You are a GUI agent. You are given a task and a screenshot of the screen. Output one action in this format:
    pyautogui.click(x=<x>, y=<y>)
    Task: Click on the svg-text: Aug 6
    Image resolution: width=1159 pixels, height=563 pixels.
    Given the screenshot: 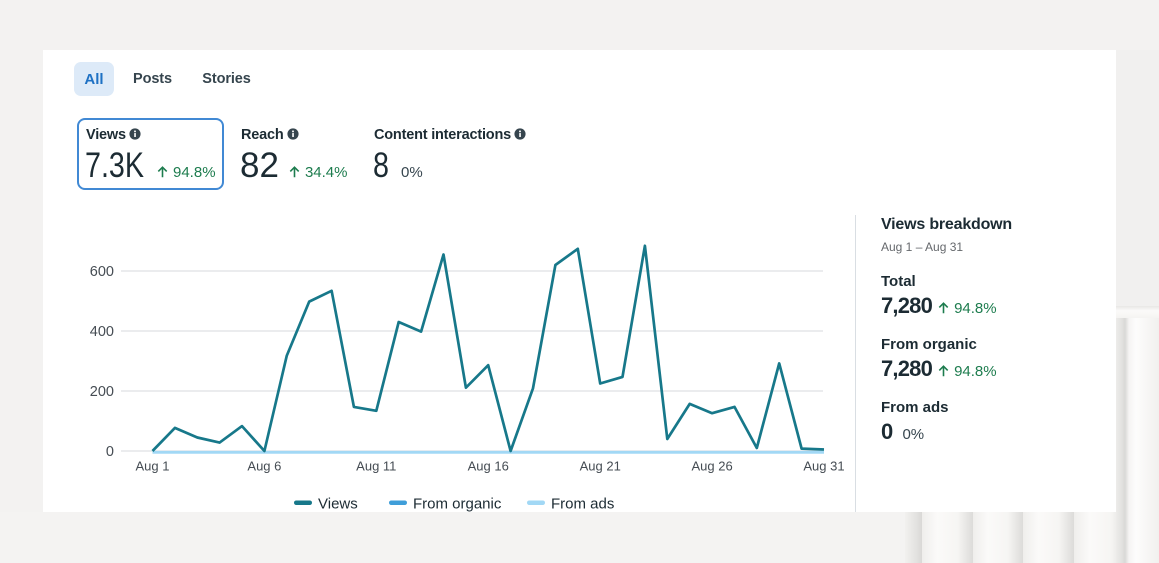 What is the action you would take?
    pyautogui.click(x=264, y=466)
    